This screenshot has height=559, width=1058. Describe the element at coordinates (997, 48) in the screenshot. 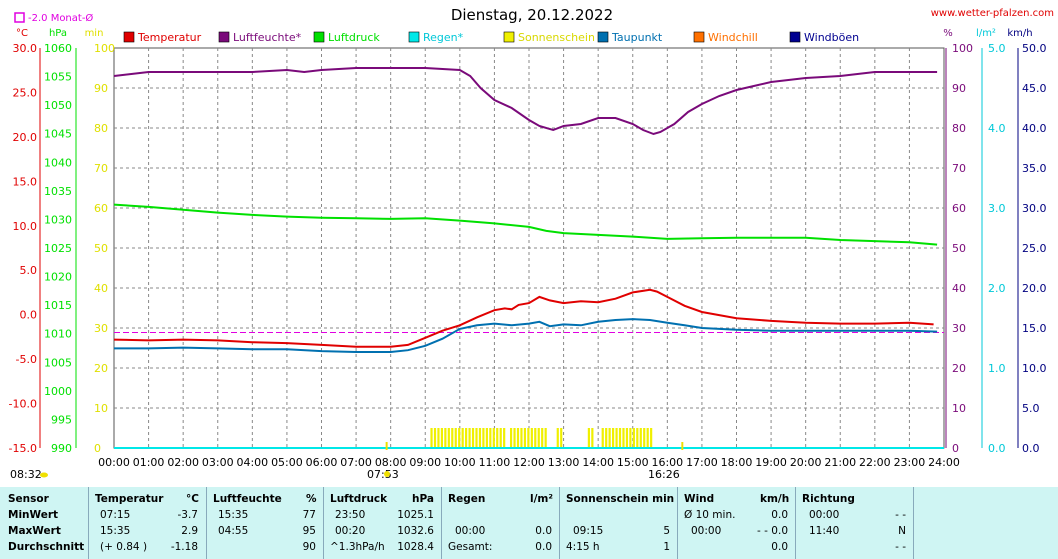

I see `axis-tick-rain: 5.0` at that location.